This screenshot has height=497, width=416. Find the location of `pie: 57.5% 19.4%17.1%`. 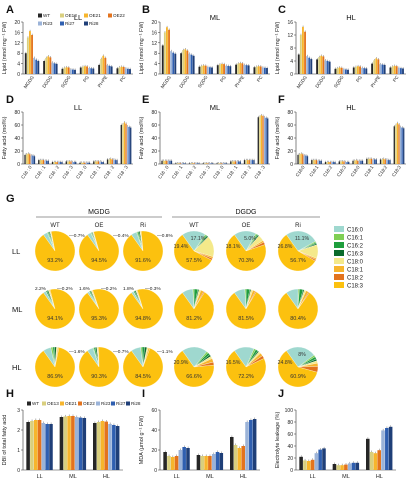

pie: 57.5% 19.4%17.1% is located at coordinates (194, 251).